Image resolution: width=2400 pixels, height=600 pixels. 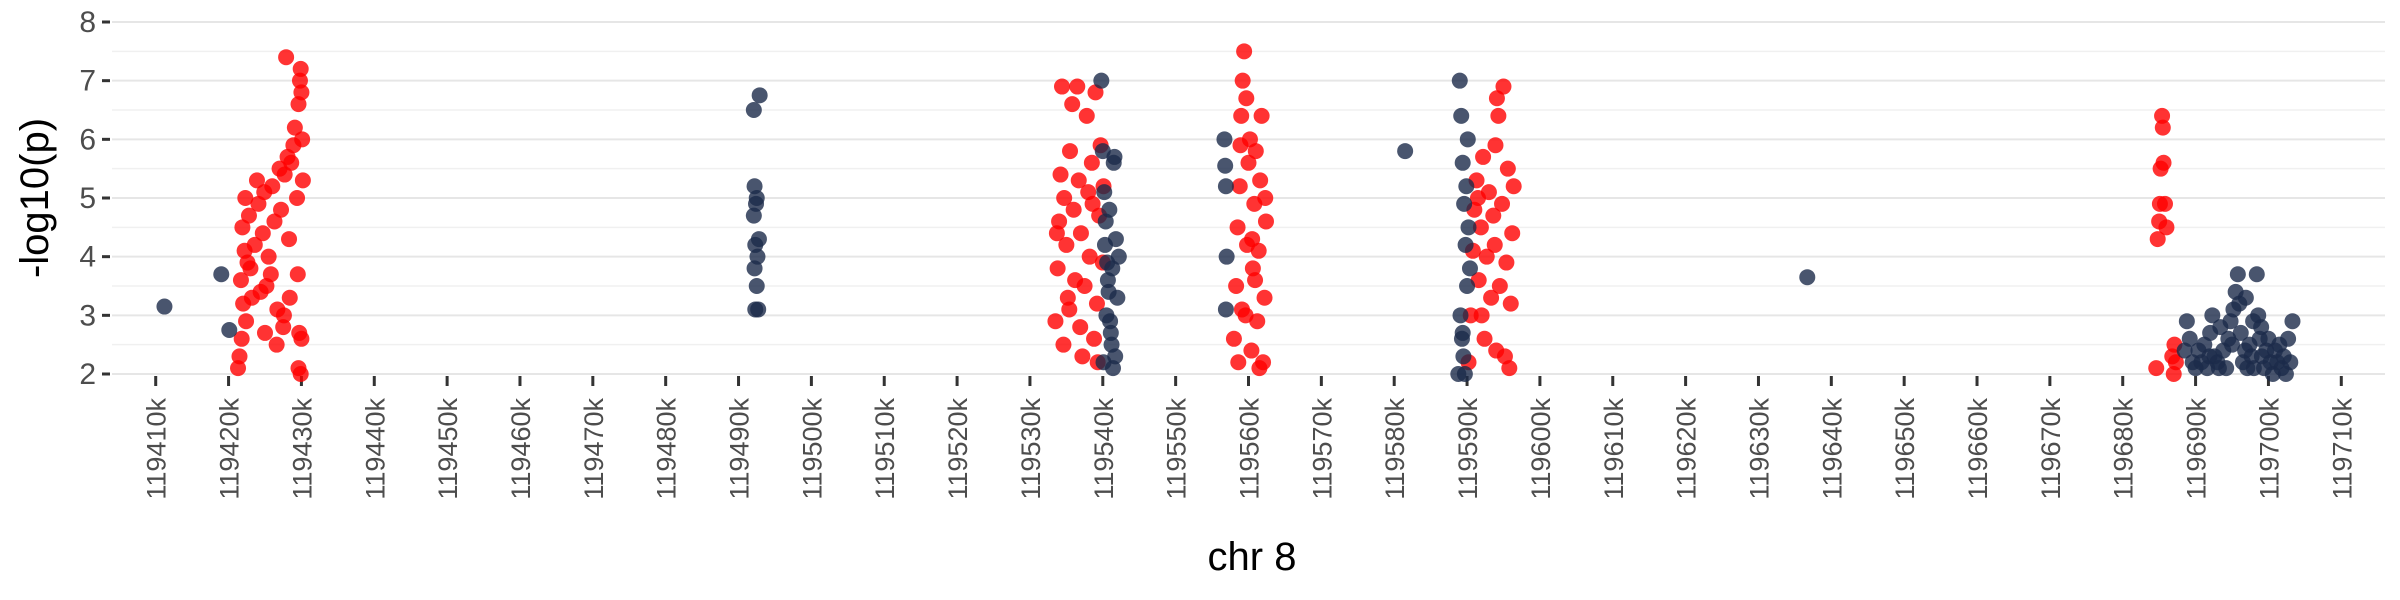 I want to click on x-tick-label: 119480k, so click(x=667, y=449).